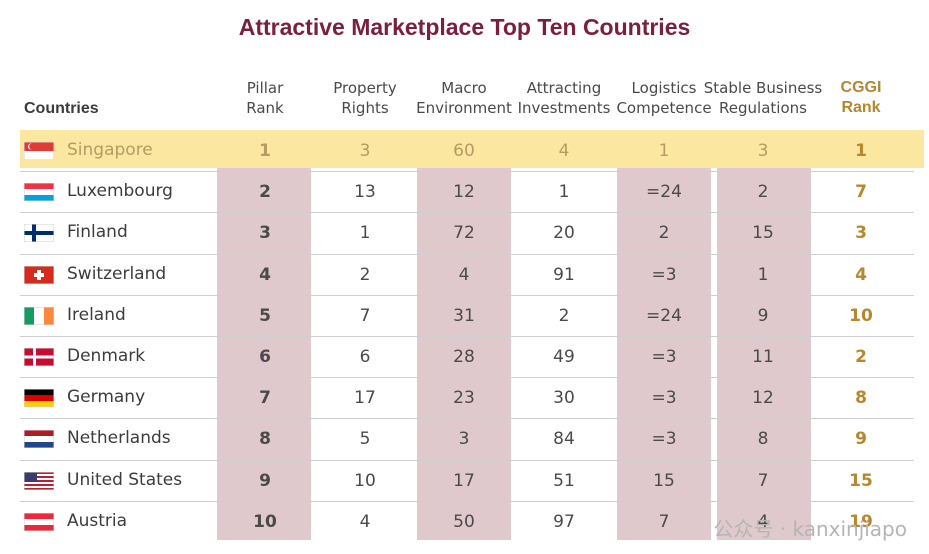  Describe the element at coordinates (664, 335) in the screenshot. I see `column-band-logistics` at that location.